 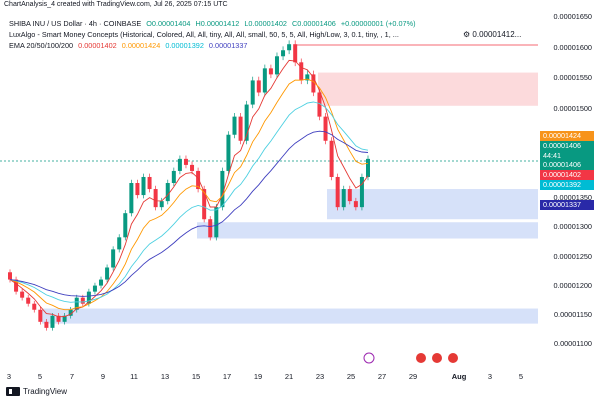 I want to click on high-value: H0.00001412, so click(x=217, y=23).